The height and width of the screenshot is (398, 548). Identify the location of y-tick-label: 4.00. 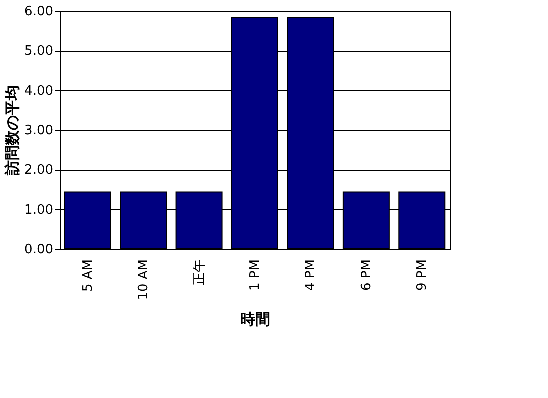
(39, 91).